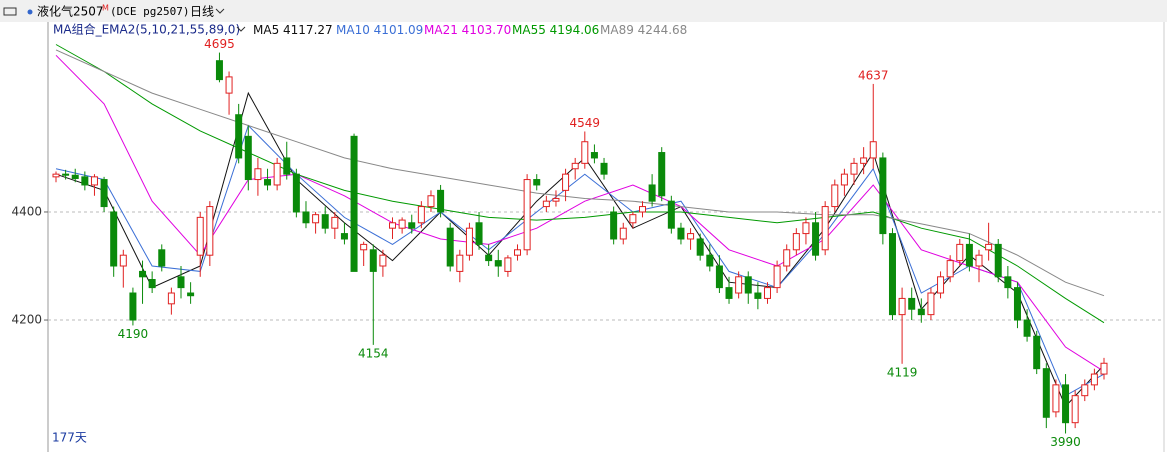 This screenshot has width=1167, height=452. I want to click on legend-entry: MA89 4244.68, so click(643, 30).